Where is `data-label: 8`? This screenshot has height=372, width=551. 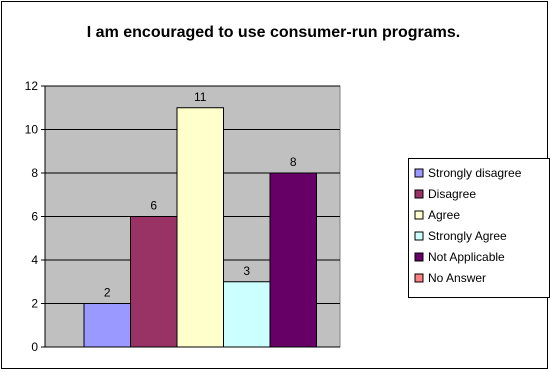 data-label: 8 is located at coordinates (293, 162).